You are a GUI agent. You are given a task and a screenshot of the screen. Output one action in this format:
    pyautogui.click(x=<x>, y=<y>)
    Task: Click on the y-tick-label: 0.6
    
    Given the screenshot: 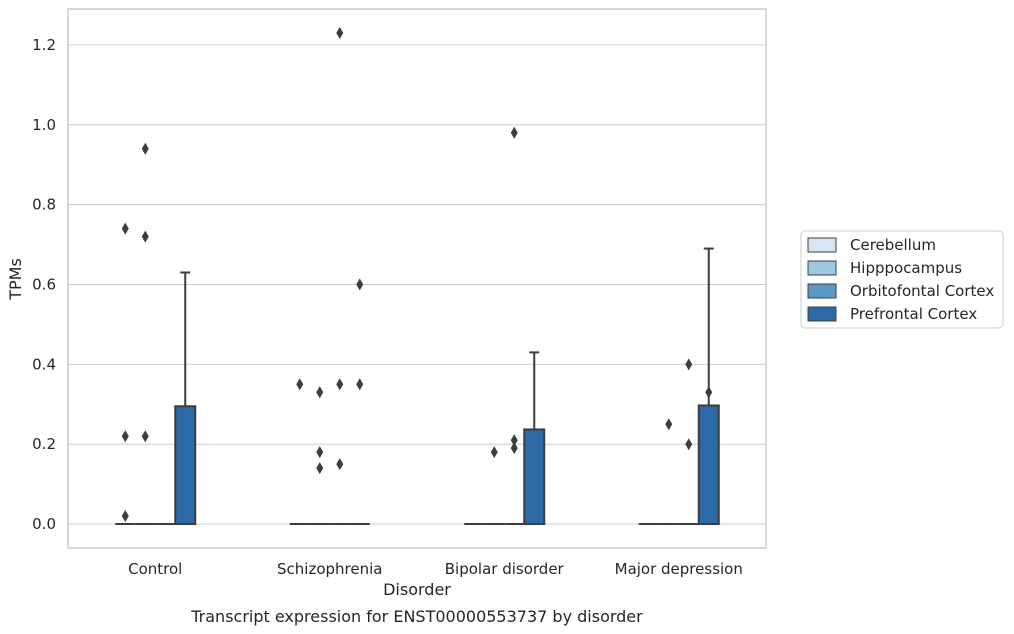 What is the action you would take?
    pyautogui.click(x=44, y=284)
    